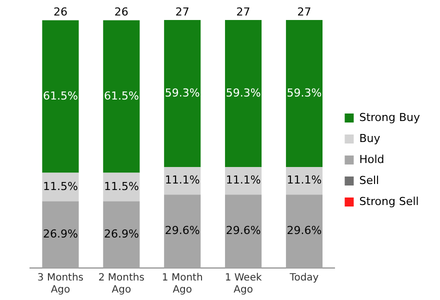  Describe the element at coordinates (389, 201) in the screenshot. I see `legend-label: Strong Sell` at that location.